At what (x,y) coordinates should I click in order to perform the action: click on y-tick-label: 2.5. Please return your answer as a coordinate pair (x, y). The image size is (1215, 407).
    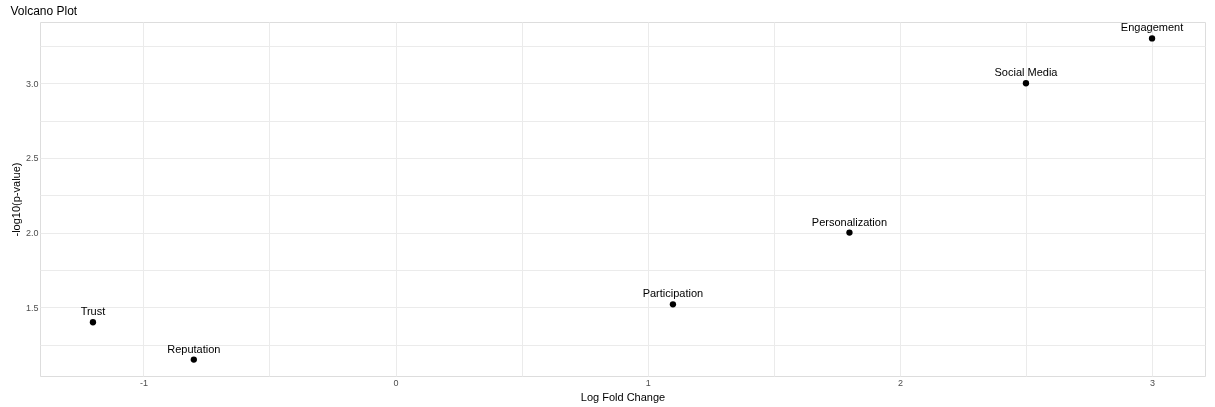
    Looking at the image, I should click on (32, 158).